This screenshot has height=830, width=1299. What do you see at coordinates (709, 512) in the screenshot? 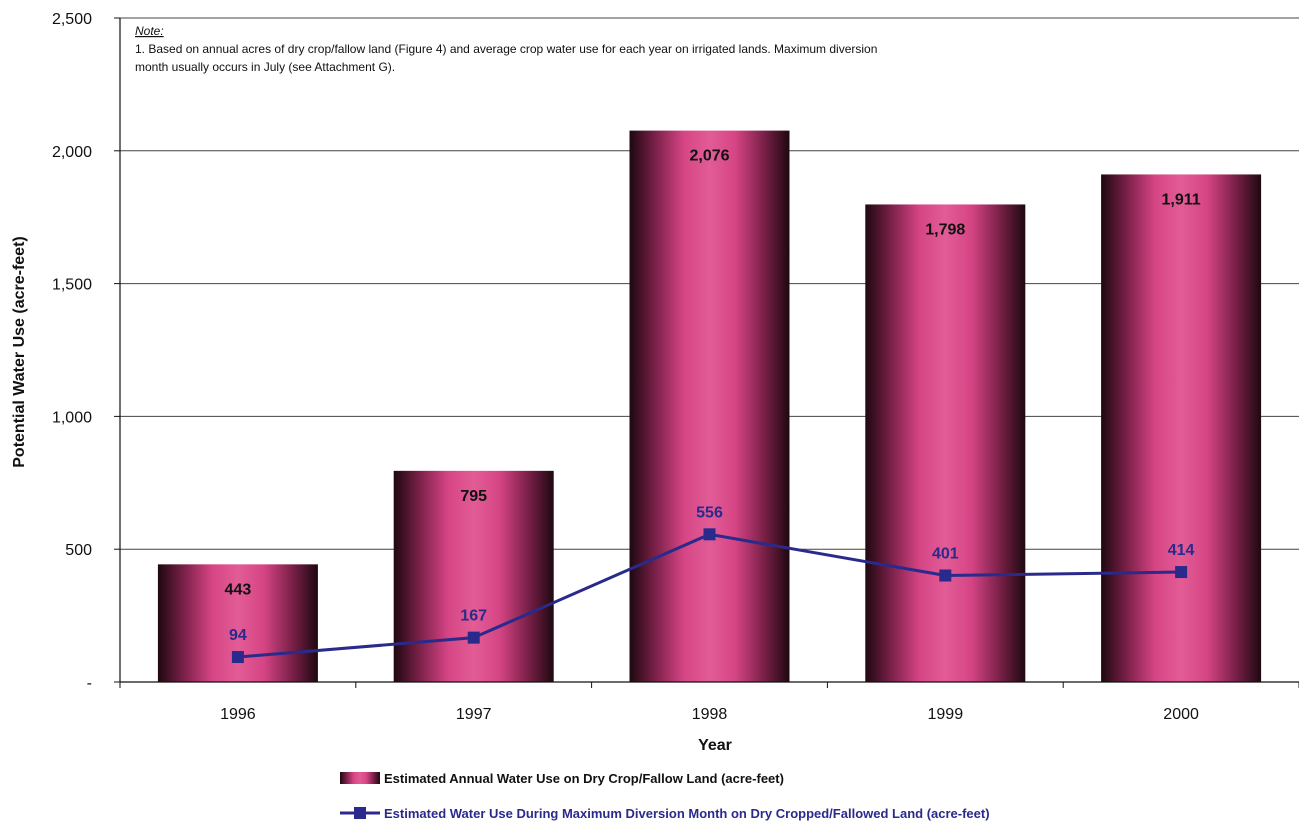
I see `line-data-label: 556` at bounding box center [709, 512].